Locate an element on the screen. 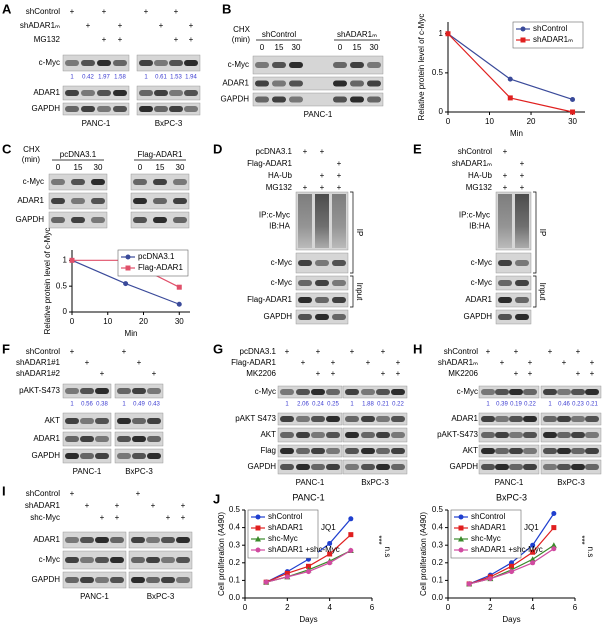 This screenshot has width=603, height=642. legend-marker is located at coordinates (258, 528).